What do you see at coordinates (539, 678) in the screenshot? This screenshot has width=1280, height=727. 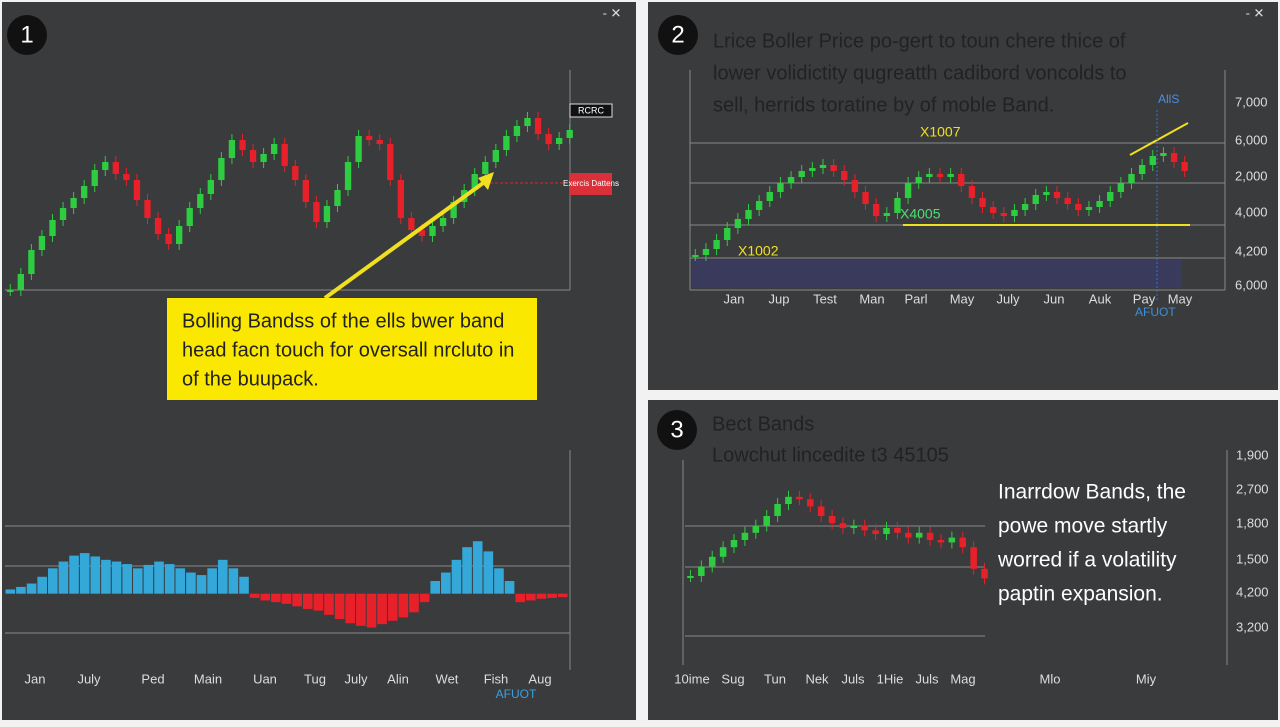 I see `text: Aug` at bounding box center [539, 678].